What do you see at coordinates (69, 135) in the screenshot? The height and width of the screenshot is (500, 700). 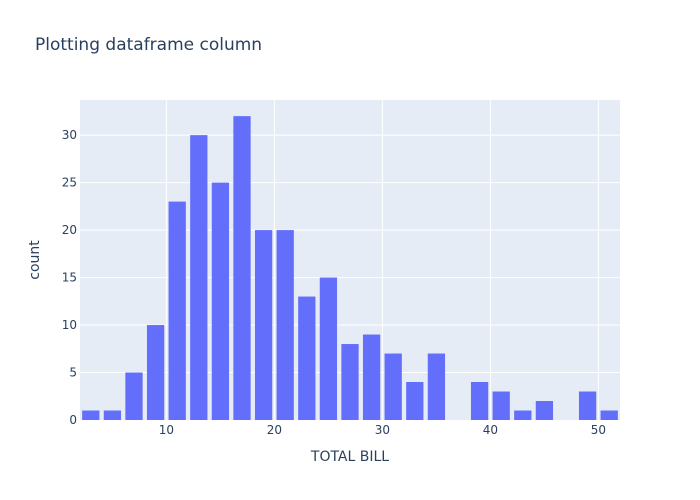 I see `y-tick-label: 30` at bounding box center [69, 135].